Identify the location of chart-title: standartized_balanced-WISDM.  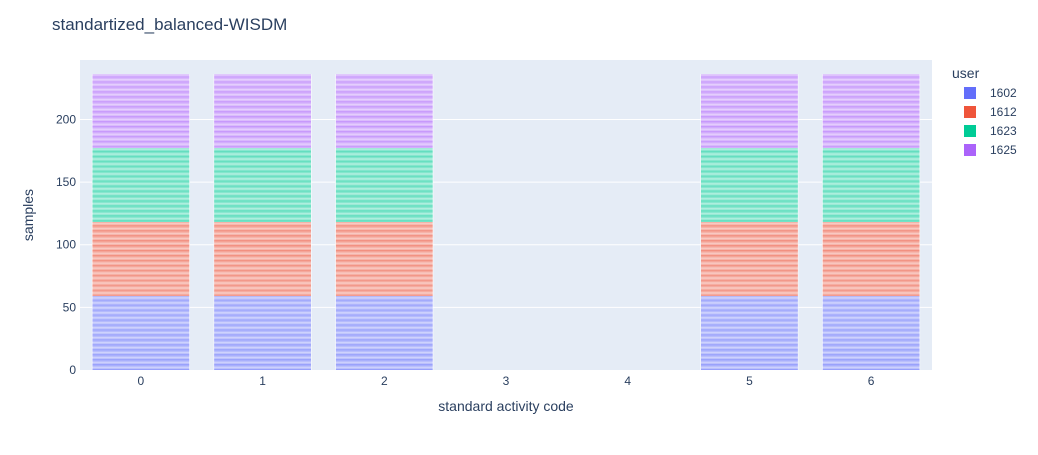
(169, 24).